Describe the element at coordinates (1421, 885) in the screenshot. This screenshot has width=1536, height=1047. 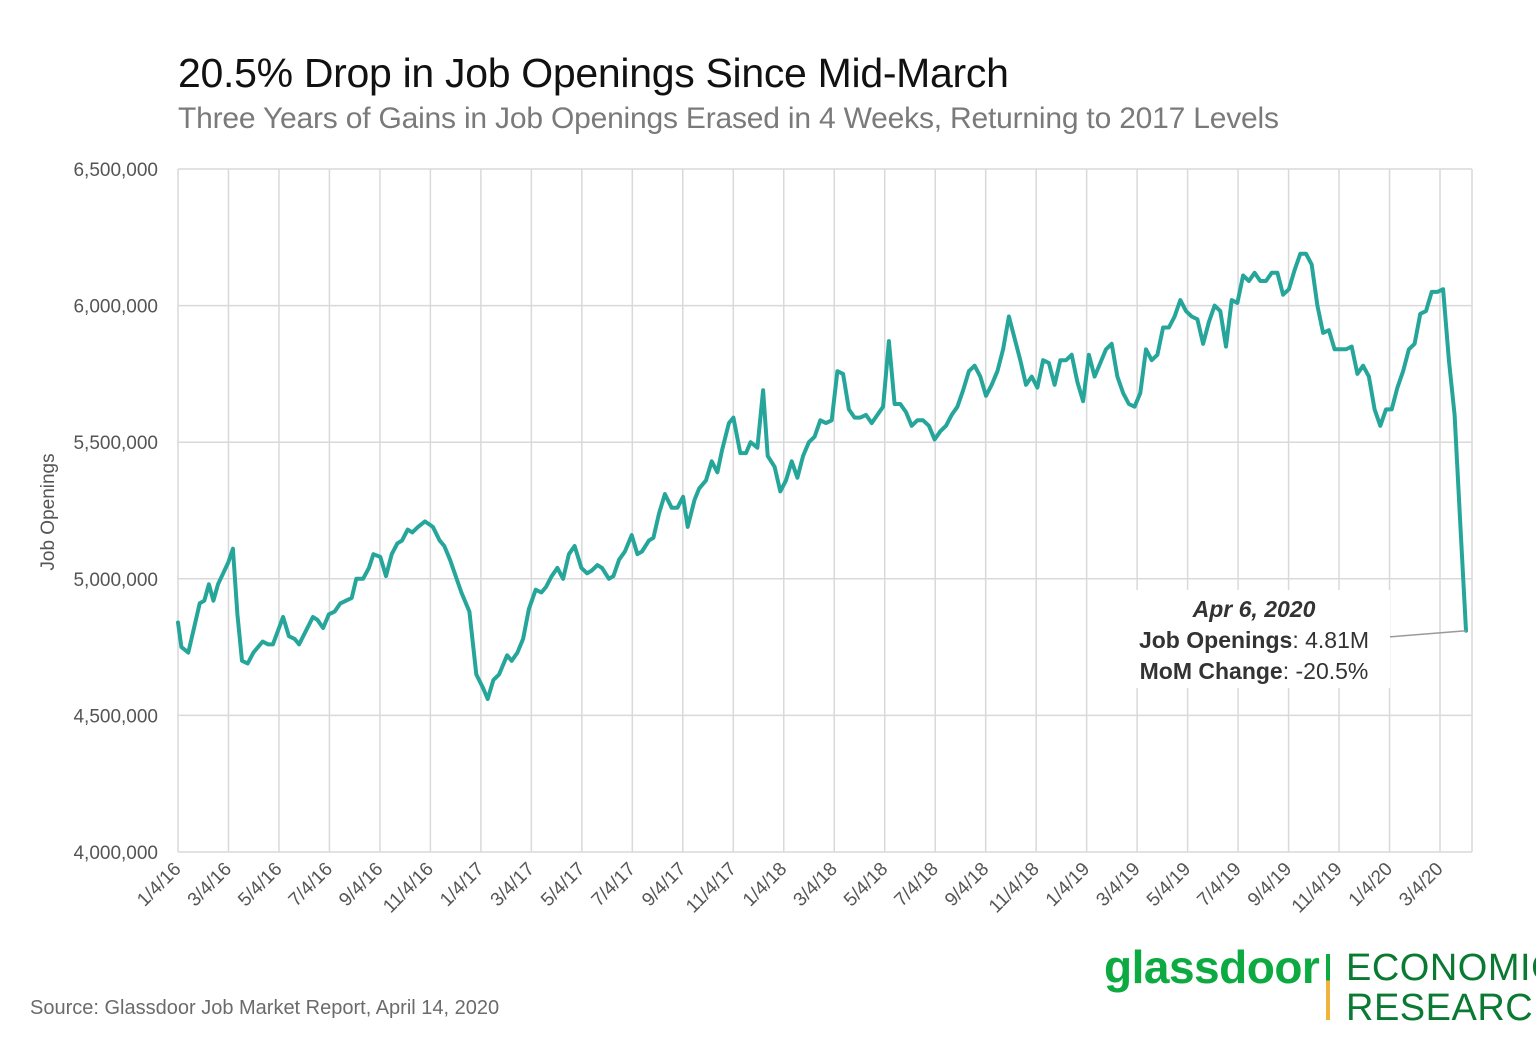
I see `x-tick-label: 3/4/20` at that location.